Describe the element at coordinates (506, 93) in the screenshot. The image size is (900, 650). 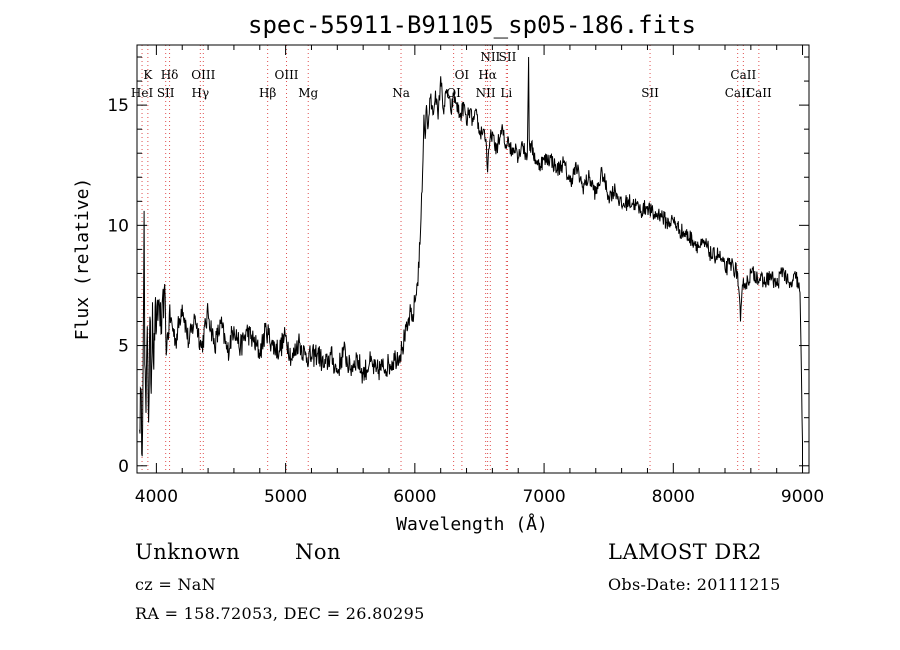
I see `line-label-15: Li` at that location.